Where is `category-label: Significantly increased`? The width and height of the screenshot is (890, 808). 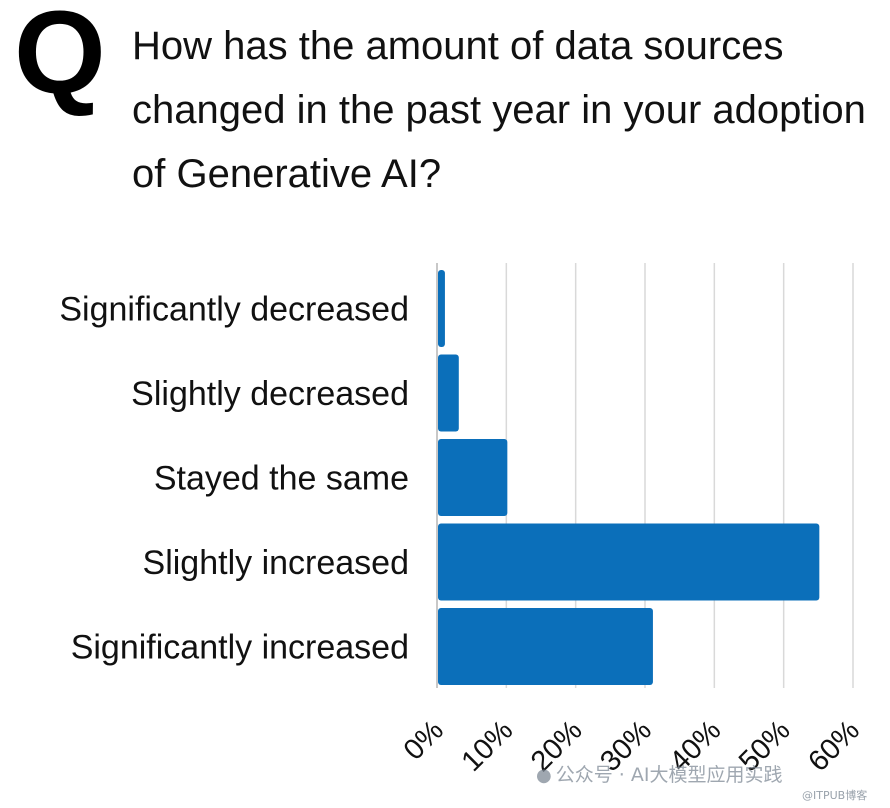 category-label: Significantly increased is located at coordinates (240, 648).